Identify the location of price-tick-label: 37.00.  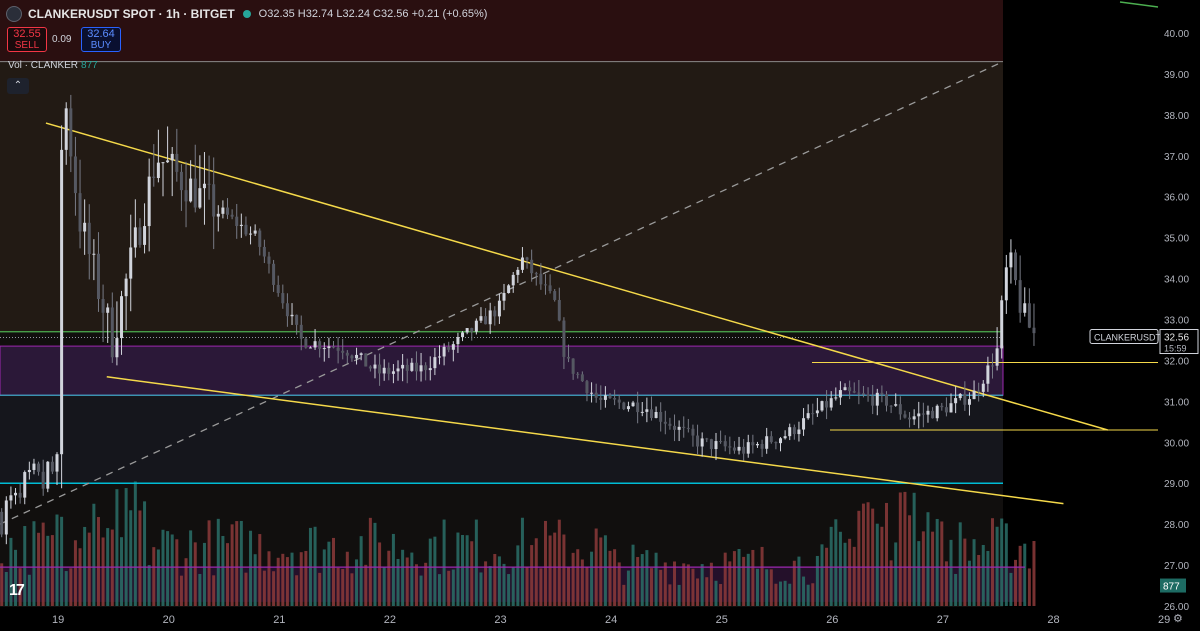
(1176, 157).